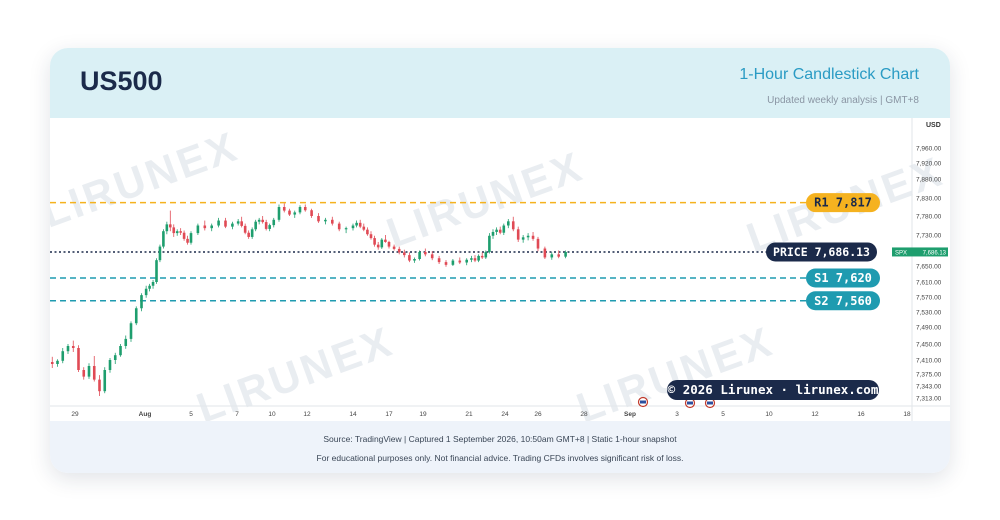  Describe the element at coordinates (929, 149) in the screenshot. I see `y-tick-label: 7,960.00` at that location.